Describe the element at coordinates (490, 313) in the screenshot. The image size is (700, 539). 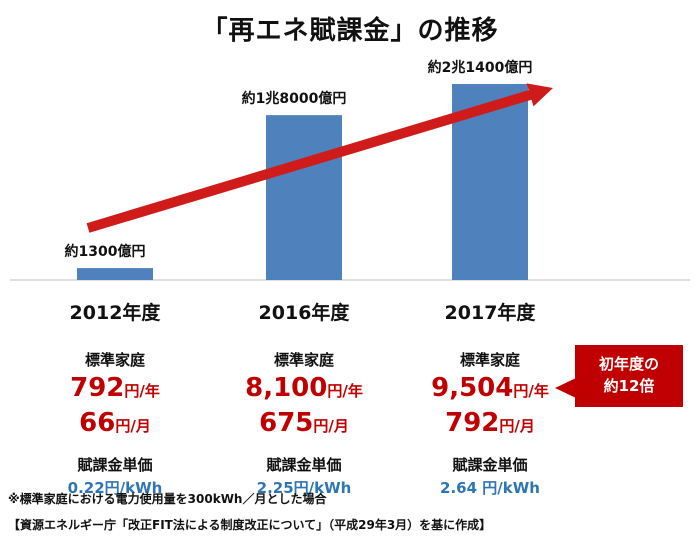
I see `year-label: 2017年度` at that location.